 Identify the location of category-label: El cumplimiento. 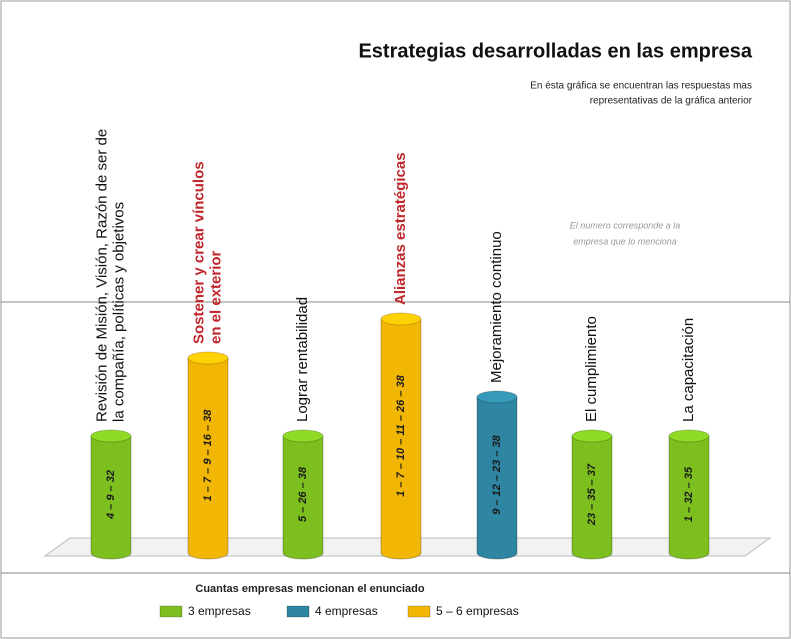
(591, 369).